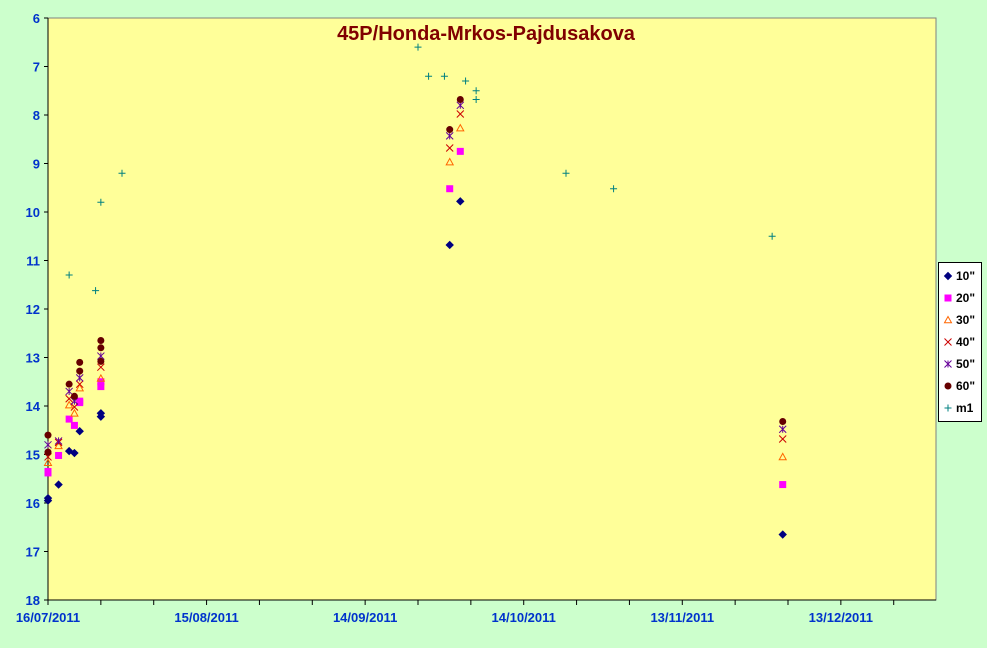  What do you see at coordinates (33, 212) in the screenshot?
I see `y-tick-label: 10` at bounding box center [33, 212].